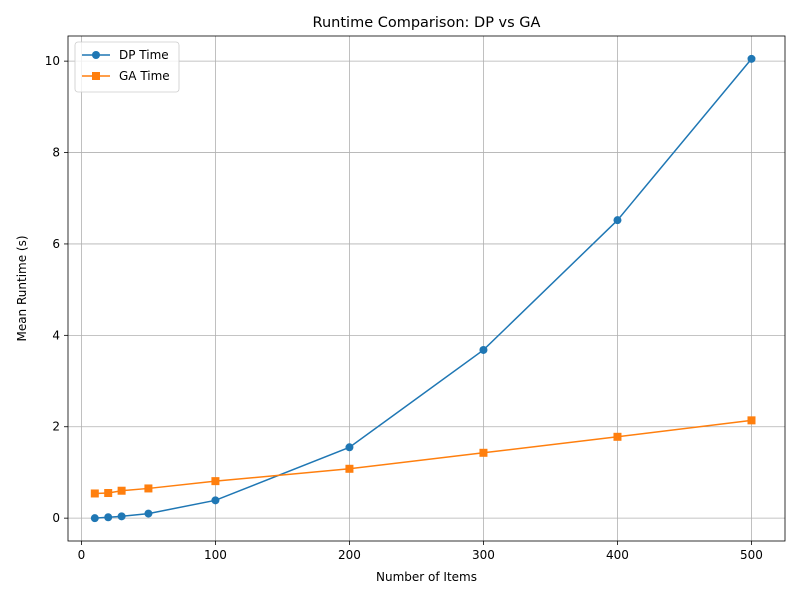 This screenshot has width=800, height=600. Describe the element at coordinates (56, 289) in the screenshot. I see `y-axis-ticks: 0 2 4 6 8 10` at that location.